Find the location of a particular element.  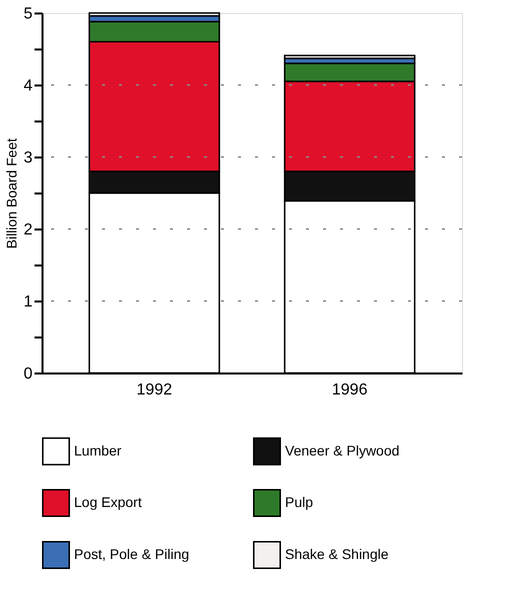

x-tick-label: 1992 is located at coordinates (154, 390).